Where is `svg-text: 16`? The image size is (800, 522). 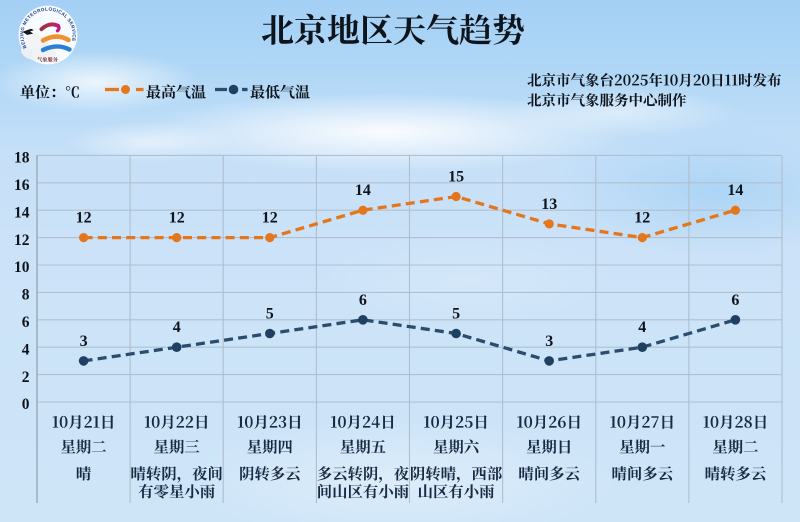 svg-text: 16 is located at coordinates (22, 185).